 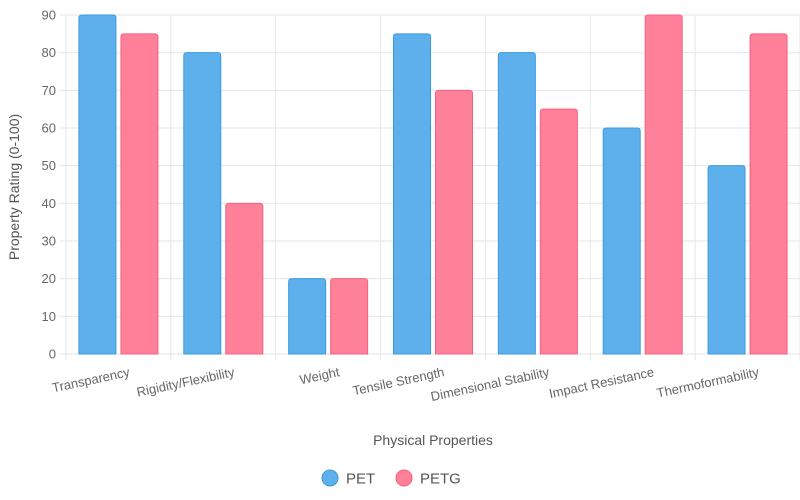 What do you see at coordinates (707, 382) in the screenshot?
I see `x-tick-label: Thermoformability` at bounding box center [707, 382].